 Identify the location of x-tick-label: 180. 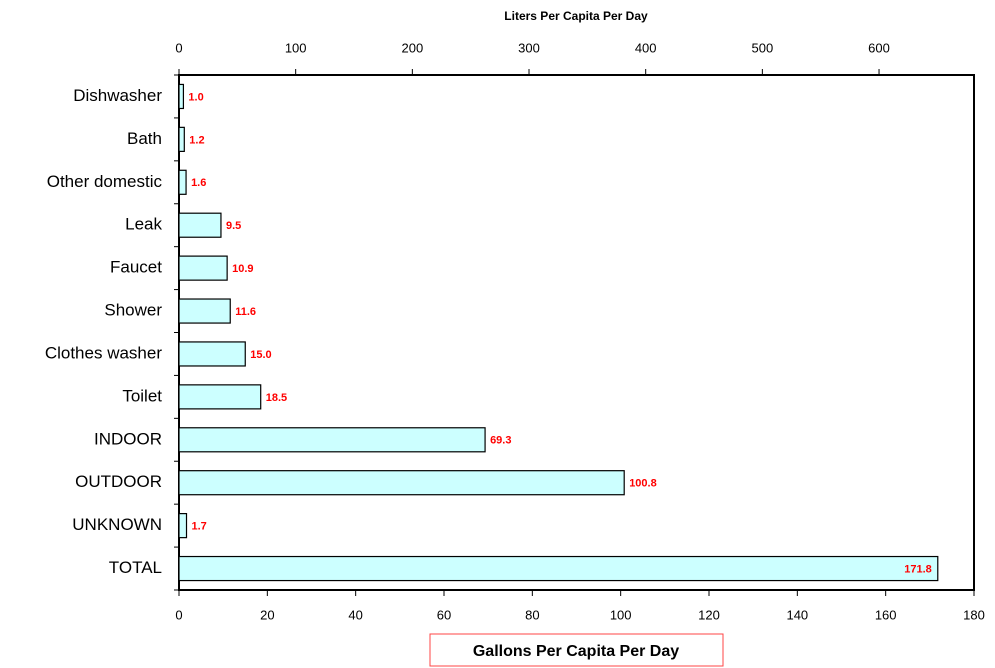
(974, 614).